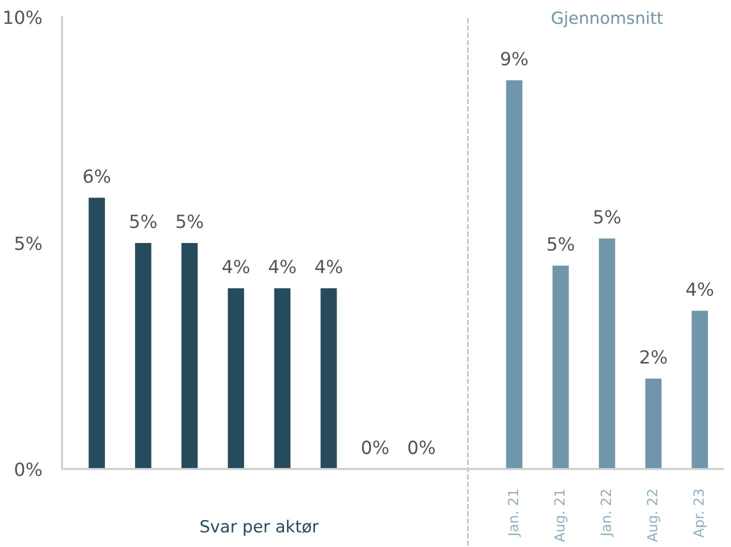  What do you see at coordinates (561, 516) in the screenshot?
I see `x-tick-label: Aug. 21` at bounding box center [561, 516].